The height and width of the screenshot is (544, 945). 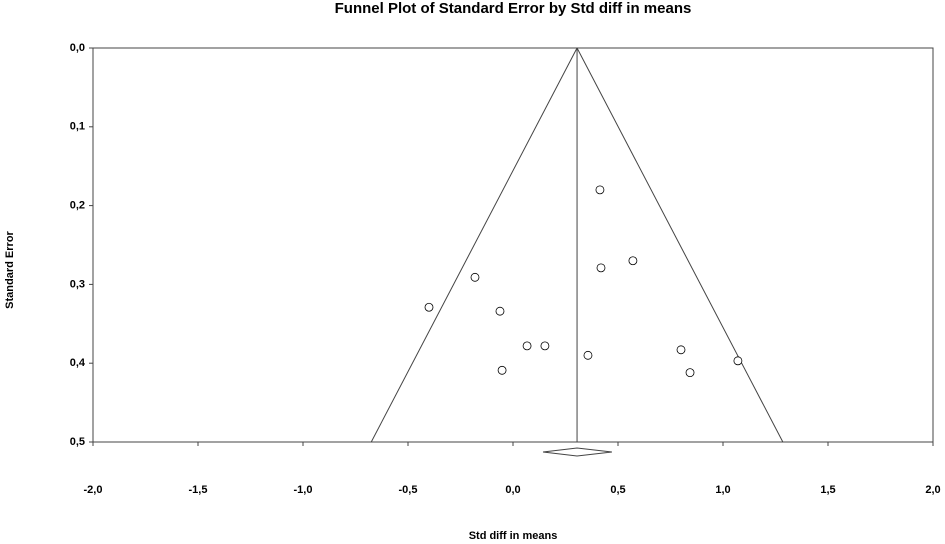 I want to click on y-tick-label: 0,0, so click(x=77, y=48).